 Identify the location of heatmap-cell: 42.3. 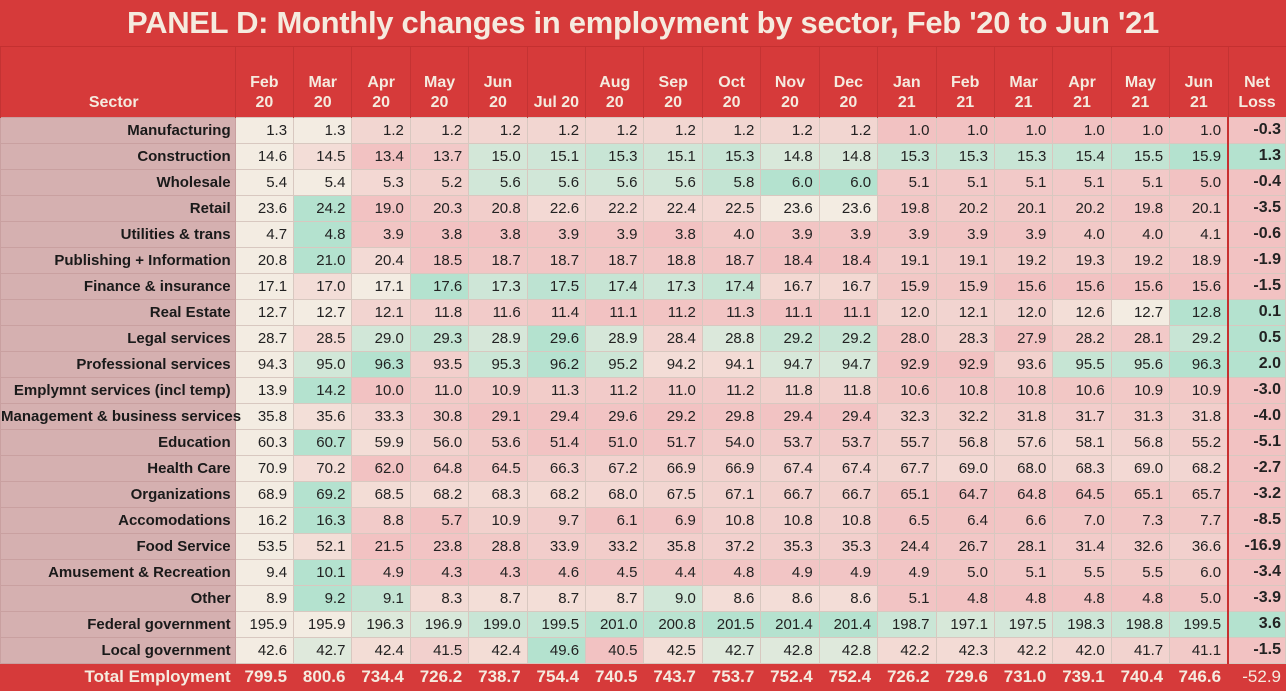
(965, 650).